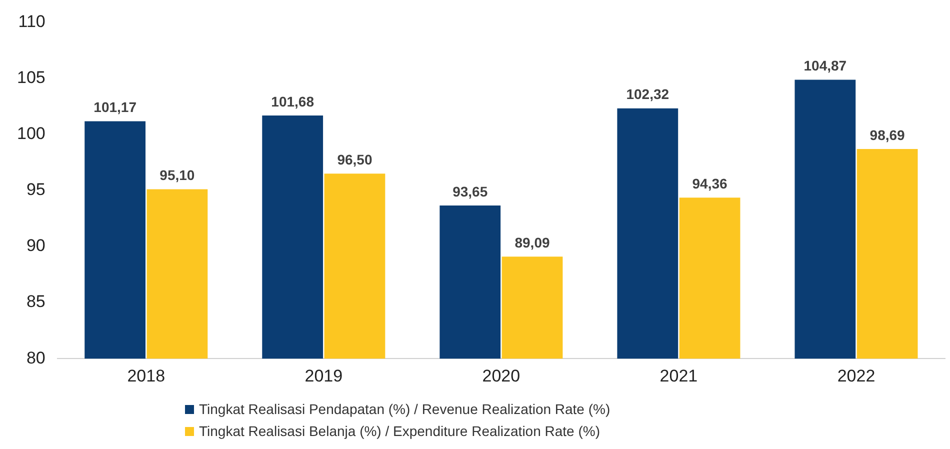 This screenshot has width=950, height=449. I want to click on y-tick-label: 105, so click(31, 77).